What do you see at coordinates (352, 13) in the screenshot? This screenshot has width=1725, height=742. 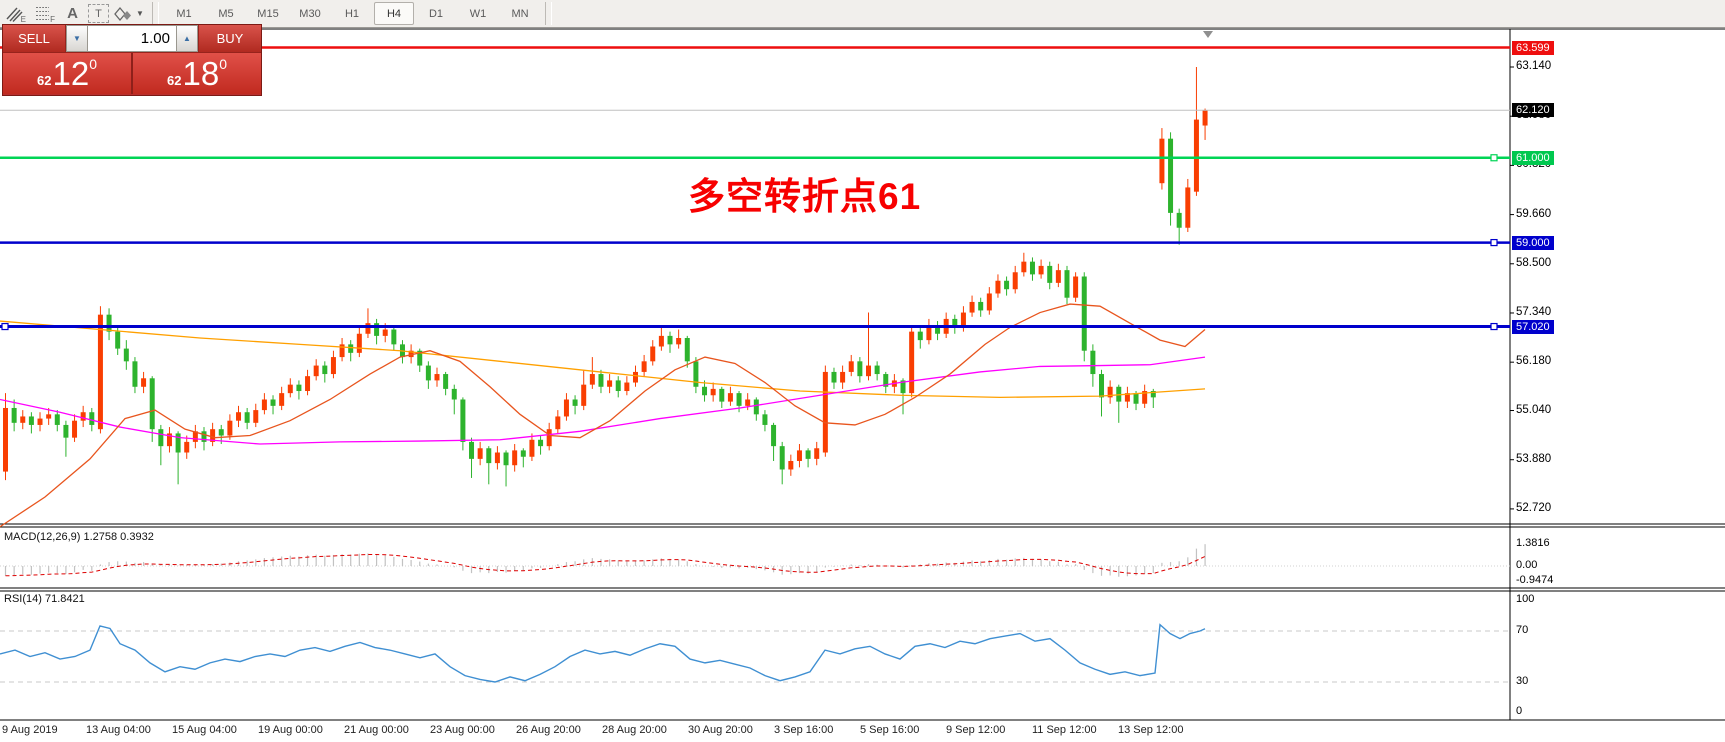 I see `timeframe-button-H1: H1` at bounding box center [352, 13].